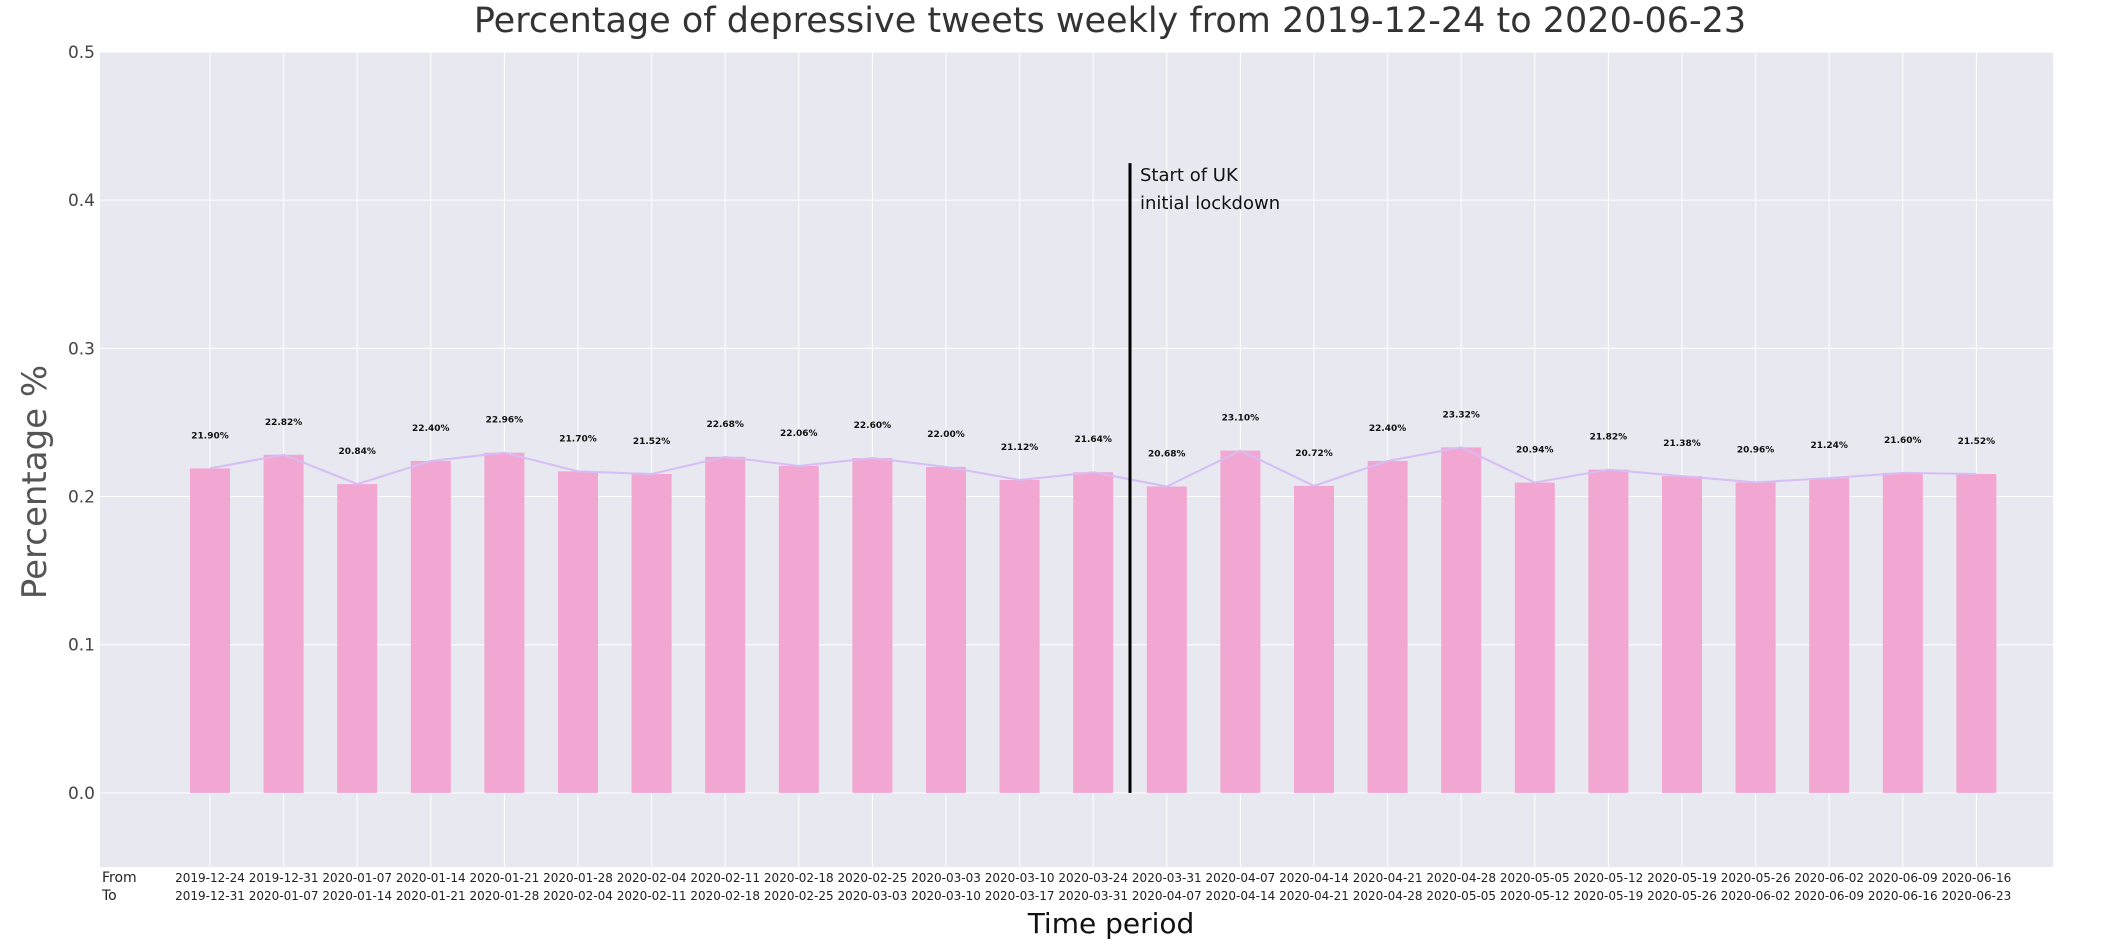  I want to click on x-tick-from: 2020-03-24, so click(1093, 878).